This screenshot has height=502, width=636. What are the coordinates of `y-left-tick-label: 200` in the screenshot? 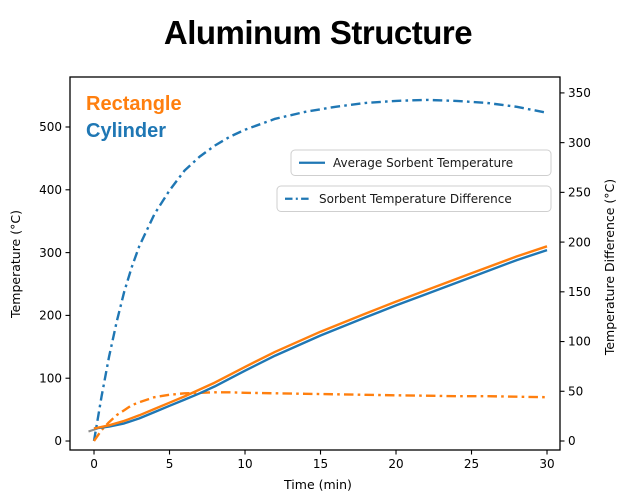 It's located at (50, 316).